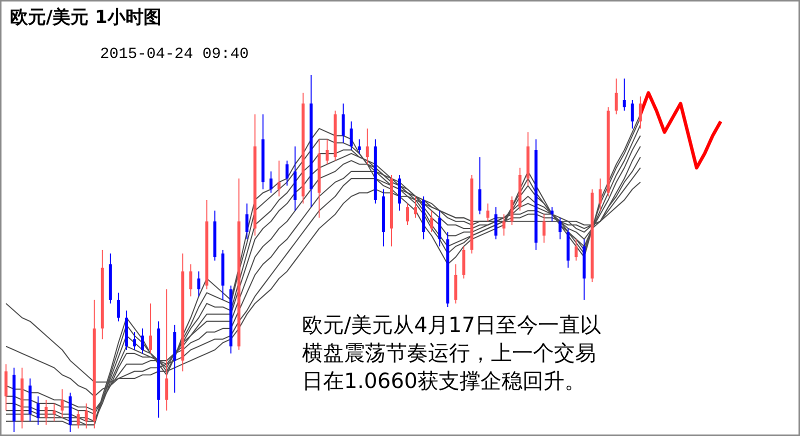 This screenshot has height=436, width=800. What do you see at coordinates (86, 17) in the screenshot?
I see `chart-title: 欧元/美元 1小时图` at bounding box center [86, 17].